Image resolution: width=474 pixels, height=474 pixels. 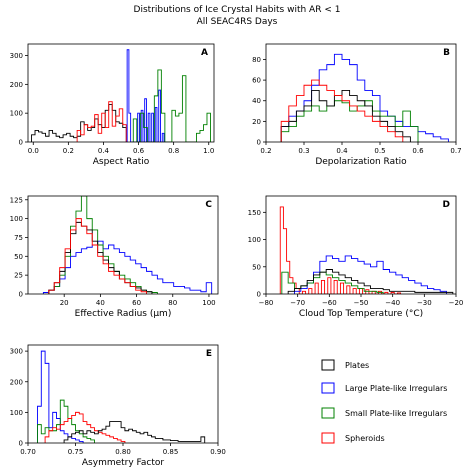 What do you see at coordinates (16, 382) in the screenshot?
I see `panel-e-ytick-label: 200` at bounding box center [16, 382].